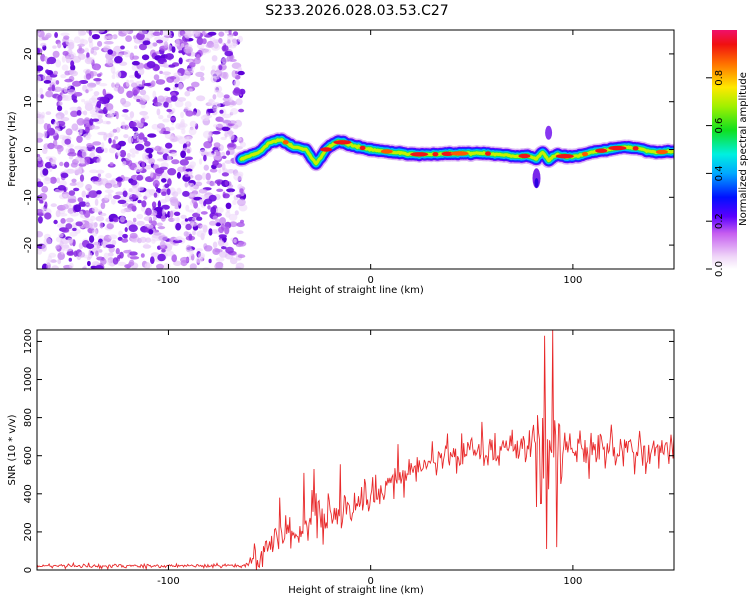 Image resolution: width=750 pixels, height=600 pixels. What do you see at coordinates (28, 417) in the screenshot?
I see `y-tick-label: 800` at bounding box center [28, 417].